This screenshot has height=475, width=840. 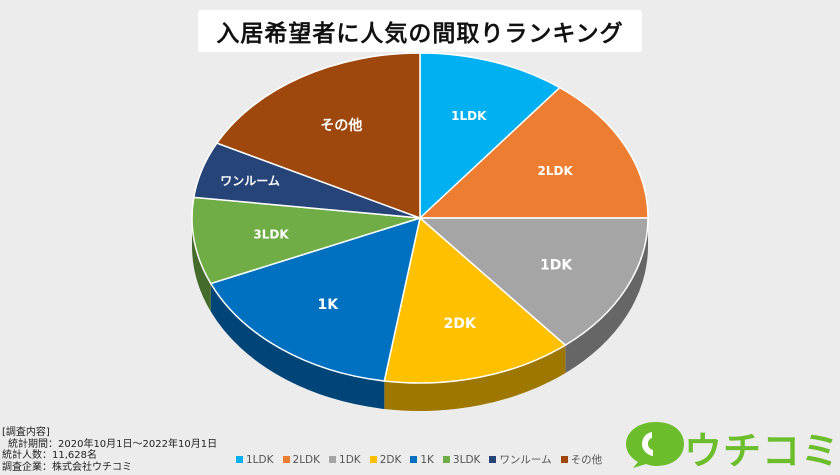 I want to click on pie-label-1LDK: 1LDK, so click(x=469, y=116).